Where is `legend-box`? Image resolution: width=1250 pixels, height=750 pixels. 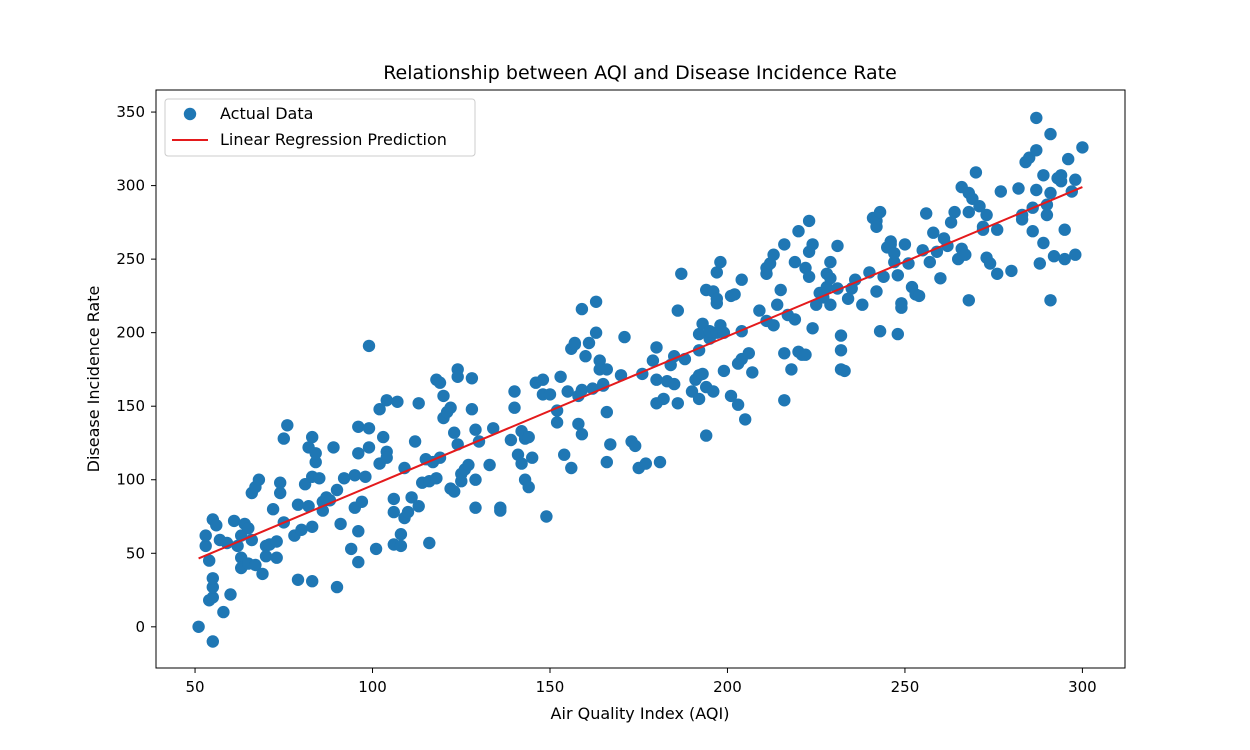 legend-box is located at coordinates (320, 127).